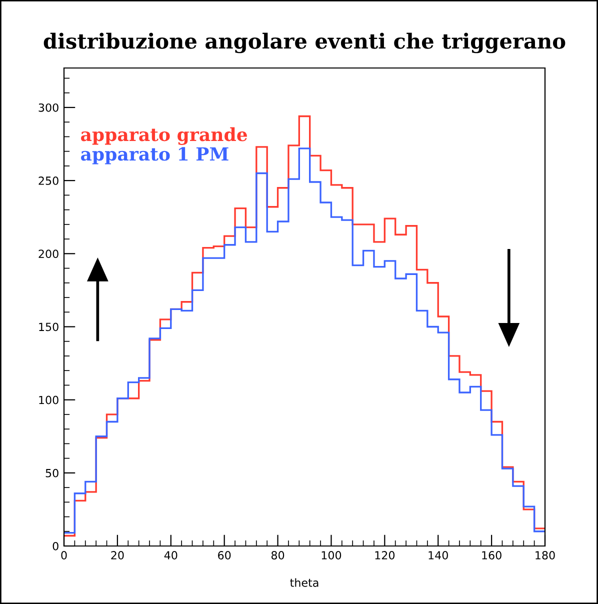  Describe the element at coordinates (305, 43) in the screenshot. I see `chart-title: distribuzione angolare eventi che triggerano` at that location.